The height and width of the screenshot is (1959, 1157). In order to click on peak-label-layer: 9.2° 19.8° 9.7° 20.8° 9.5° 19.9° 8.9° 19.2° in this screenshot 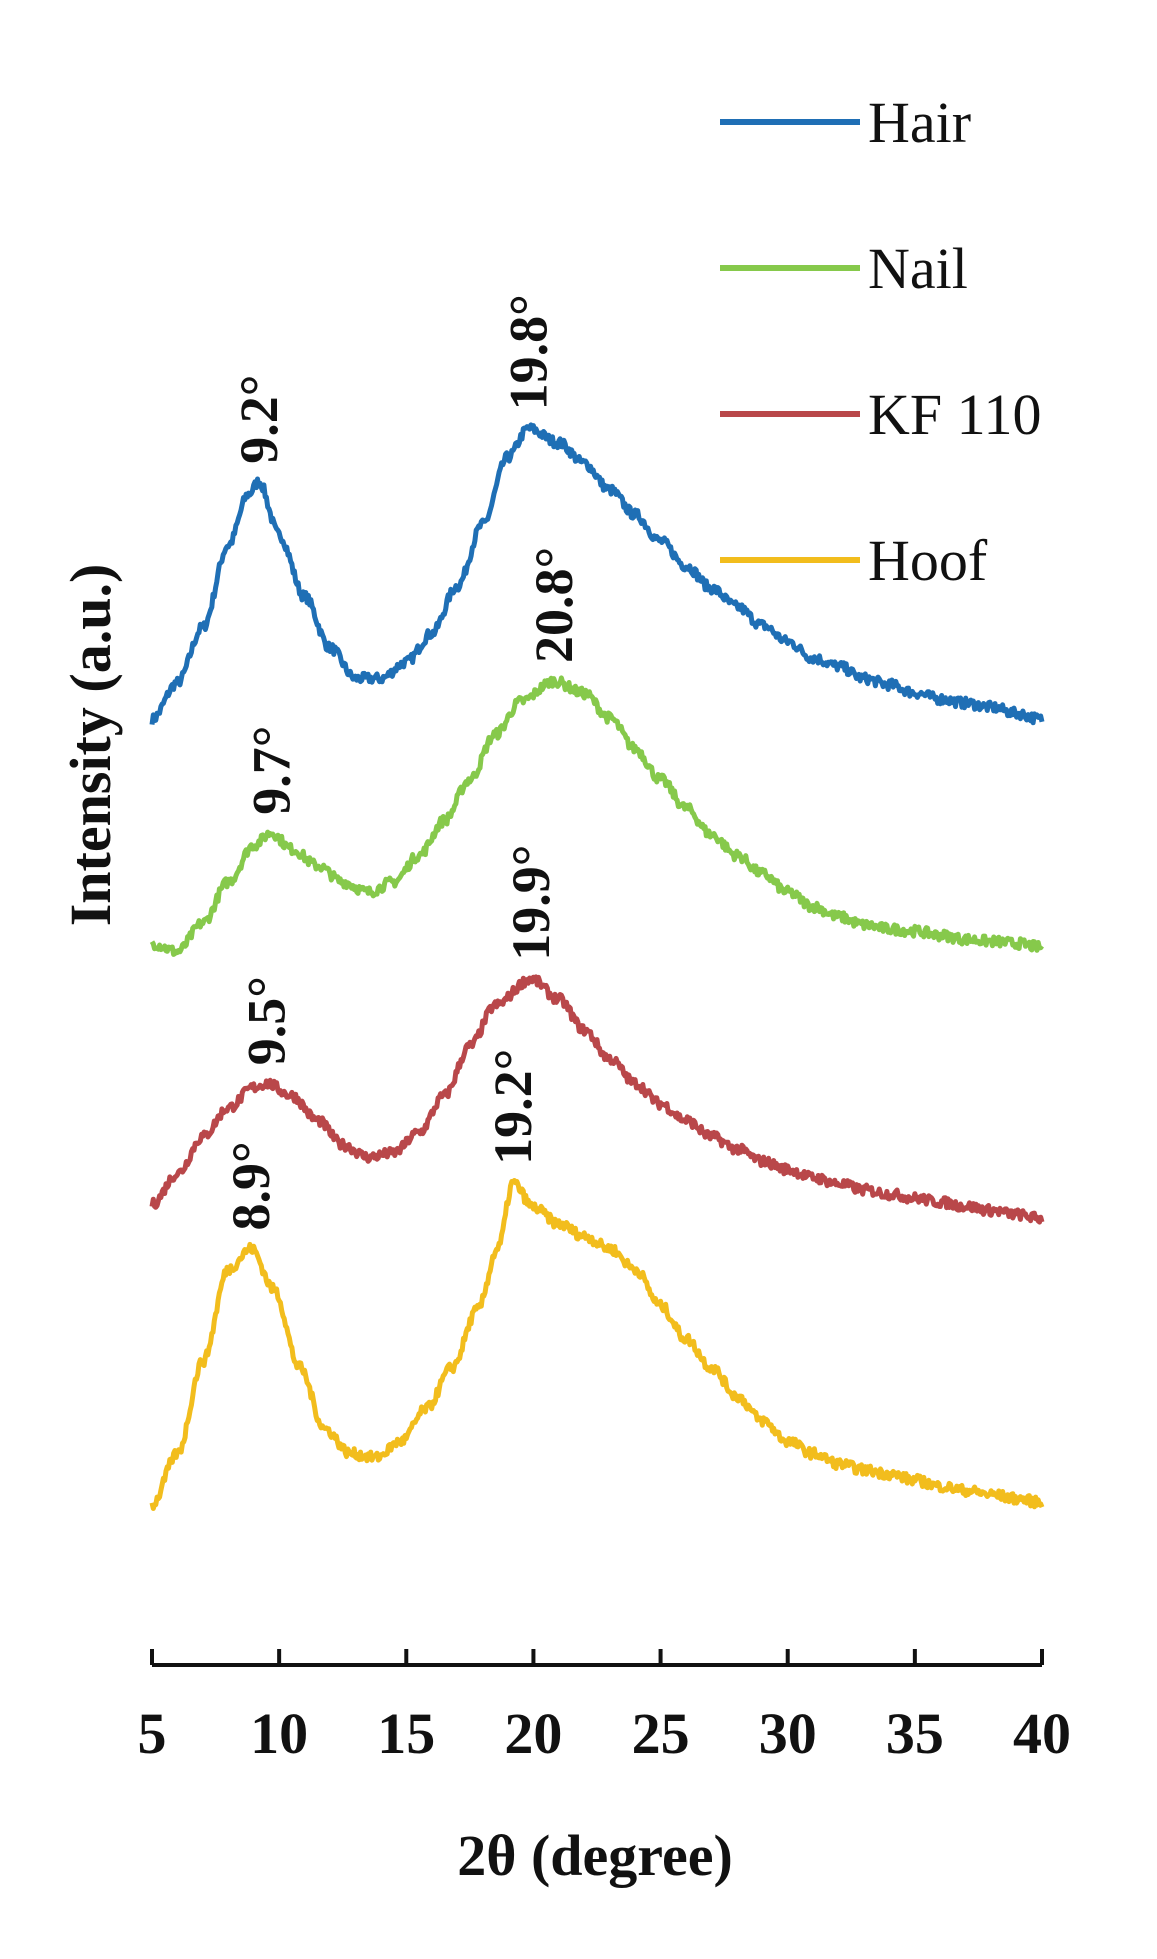, I will do `click(402, 762)`.